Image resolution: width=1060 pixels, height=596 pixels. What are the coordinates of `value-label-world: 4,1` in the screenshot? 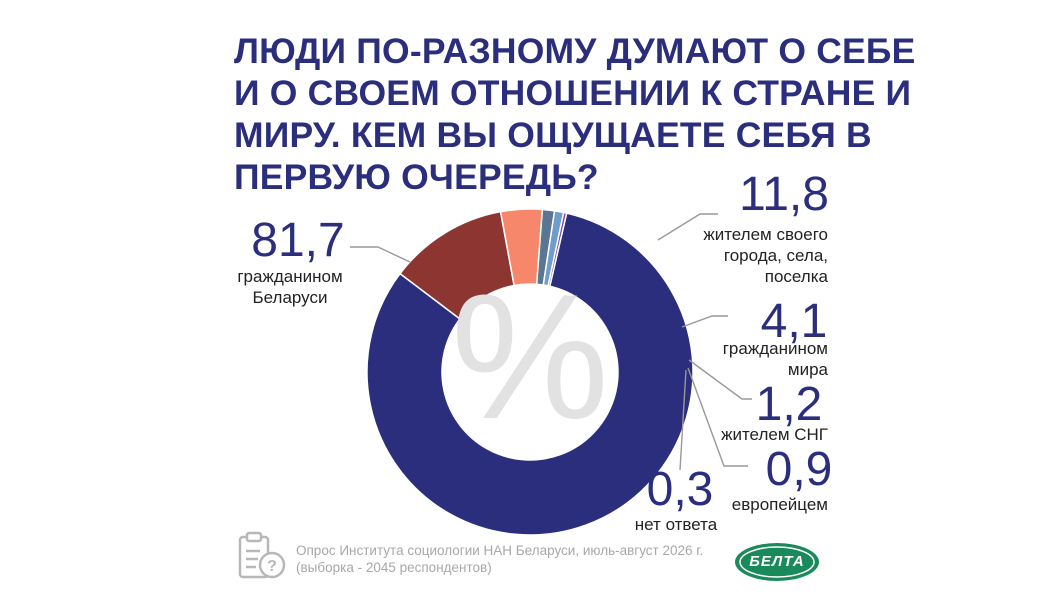 It's located at (794, 321).